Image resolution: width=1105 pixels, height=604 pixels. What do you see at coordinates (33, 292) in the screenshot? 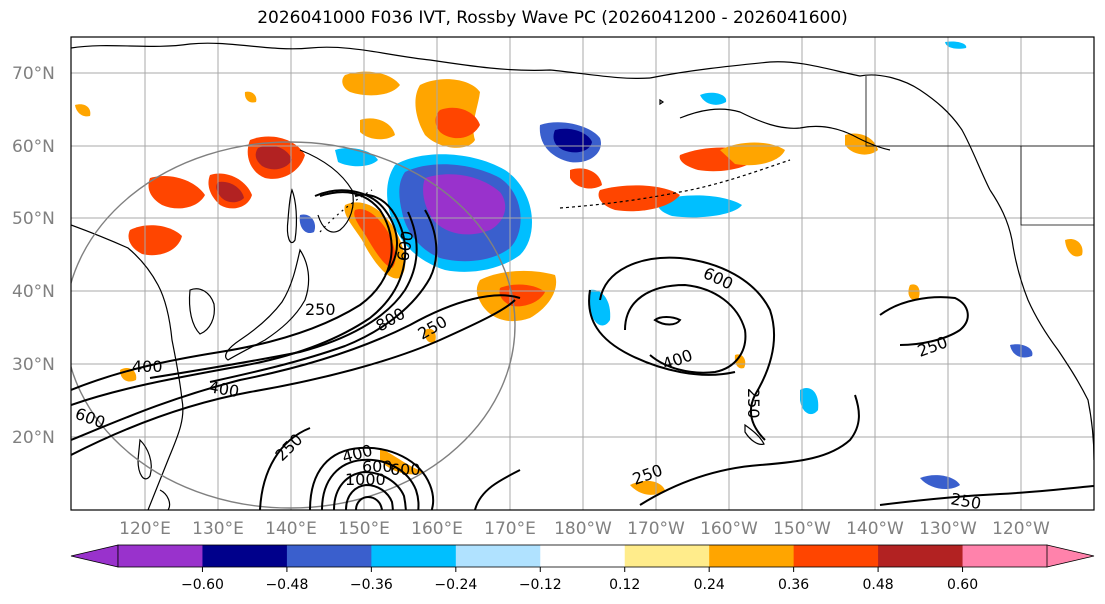
I see `lat-label: 40°N` at bounding box center [33, 292].